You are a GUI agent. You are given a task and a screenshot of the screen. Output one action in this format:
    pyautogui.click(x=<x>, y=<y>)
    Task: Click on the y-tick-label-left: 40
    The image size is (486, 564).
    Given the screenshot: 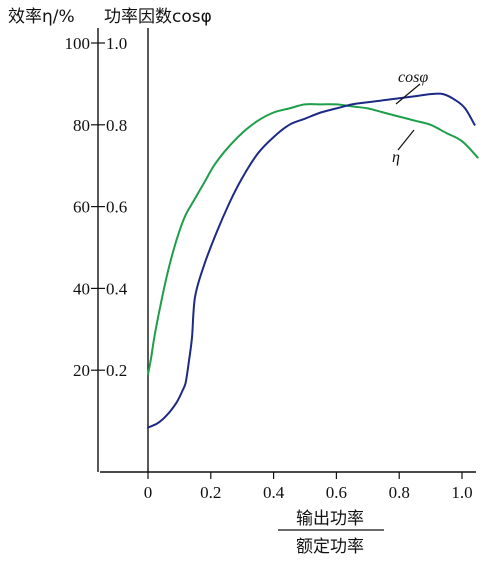 What is the action you would take?
    pyautogui.click(x=81, y=288)
    